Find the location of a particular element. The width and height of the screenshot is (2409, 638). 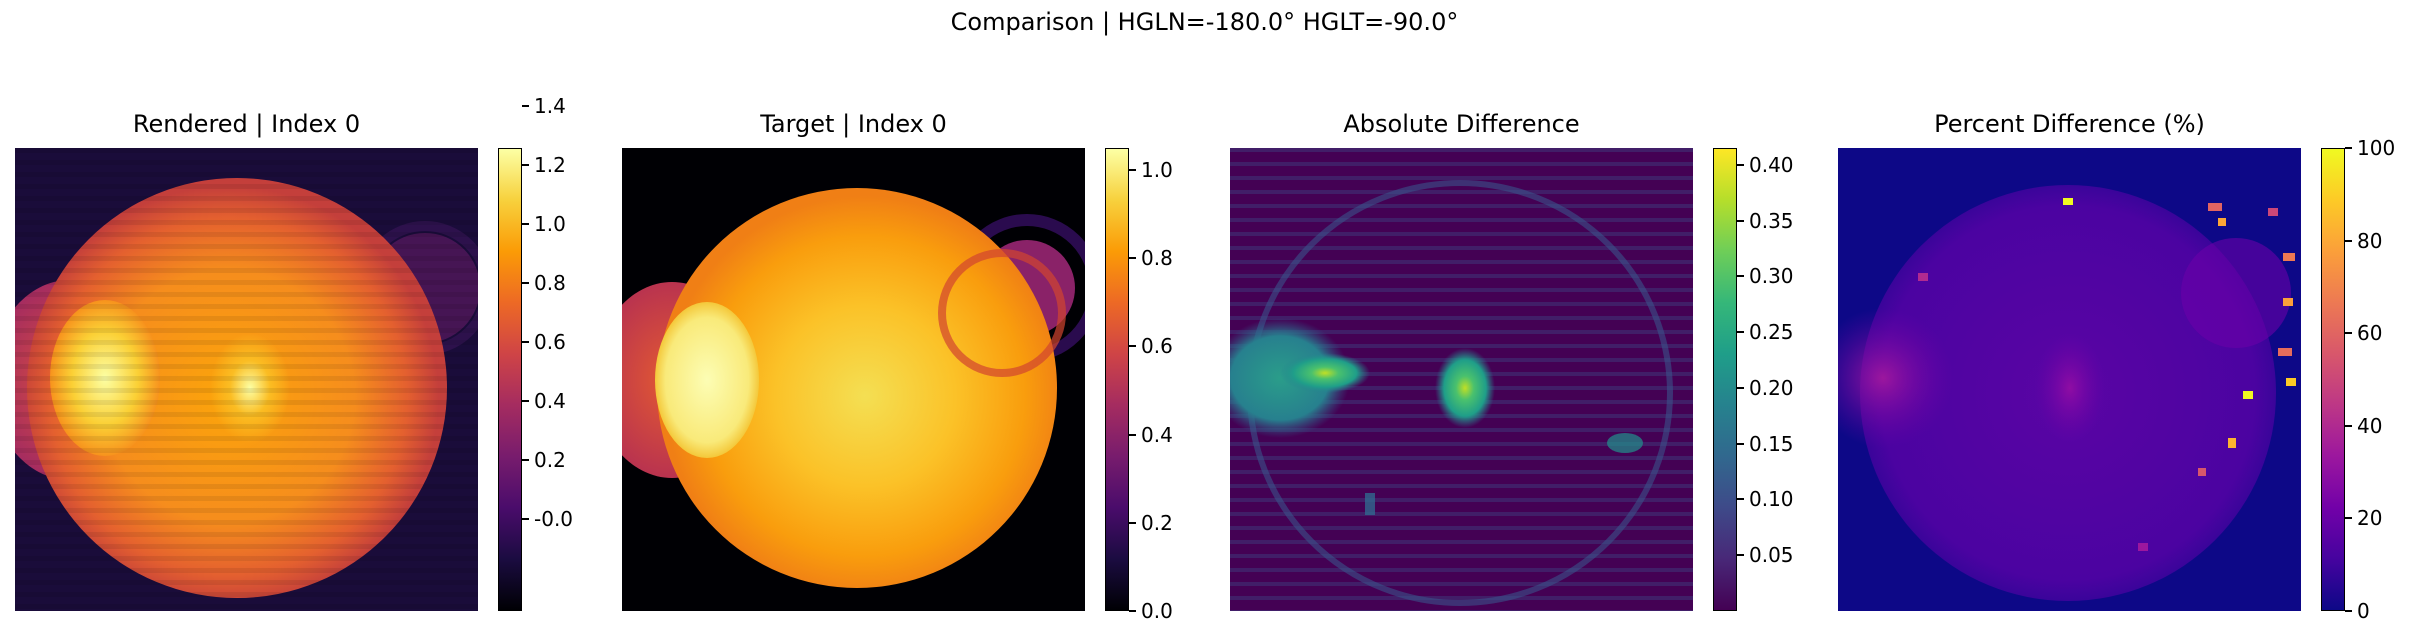

colorbar-absdiff is located at coordinates (1725, 379).